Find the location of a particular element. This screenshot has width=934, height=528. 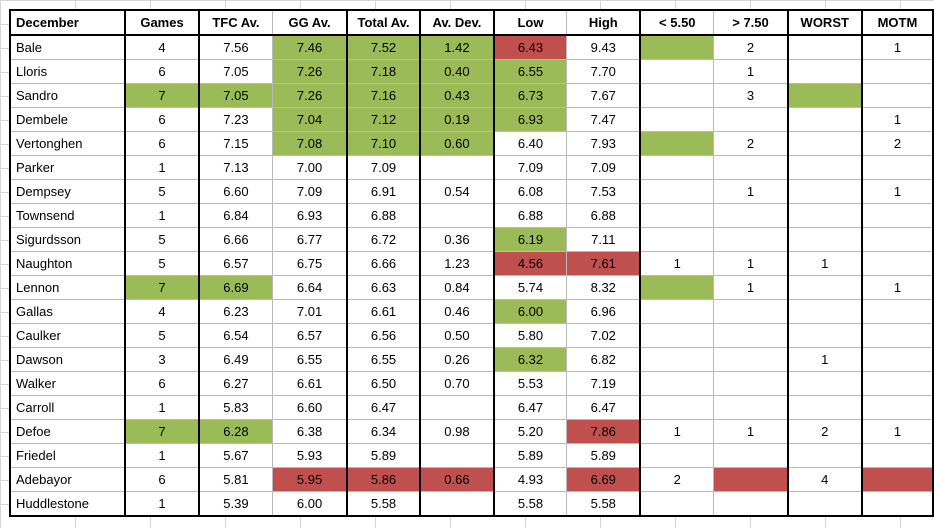

cell-gg-avg: 7.00 is located at coordinates (310, 167).